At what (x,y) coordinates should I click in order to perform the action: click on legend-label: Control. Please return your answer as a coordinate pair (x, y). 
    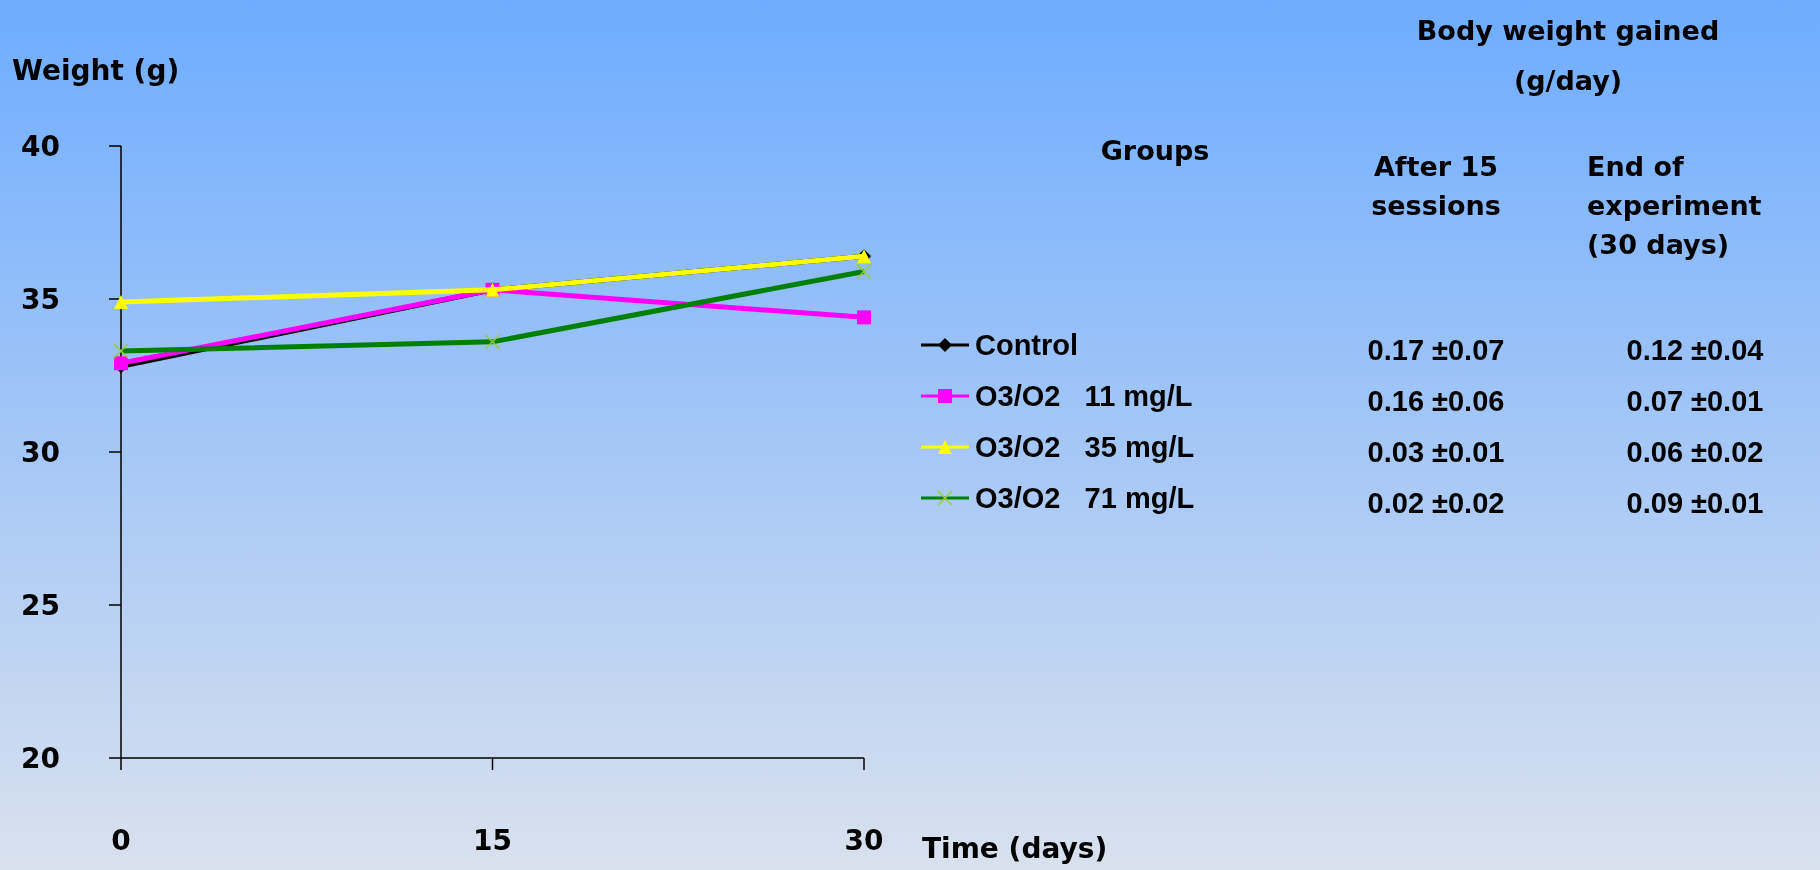
    Looking at the image, I should click on (1027, 345).